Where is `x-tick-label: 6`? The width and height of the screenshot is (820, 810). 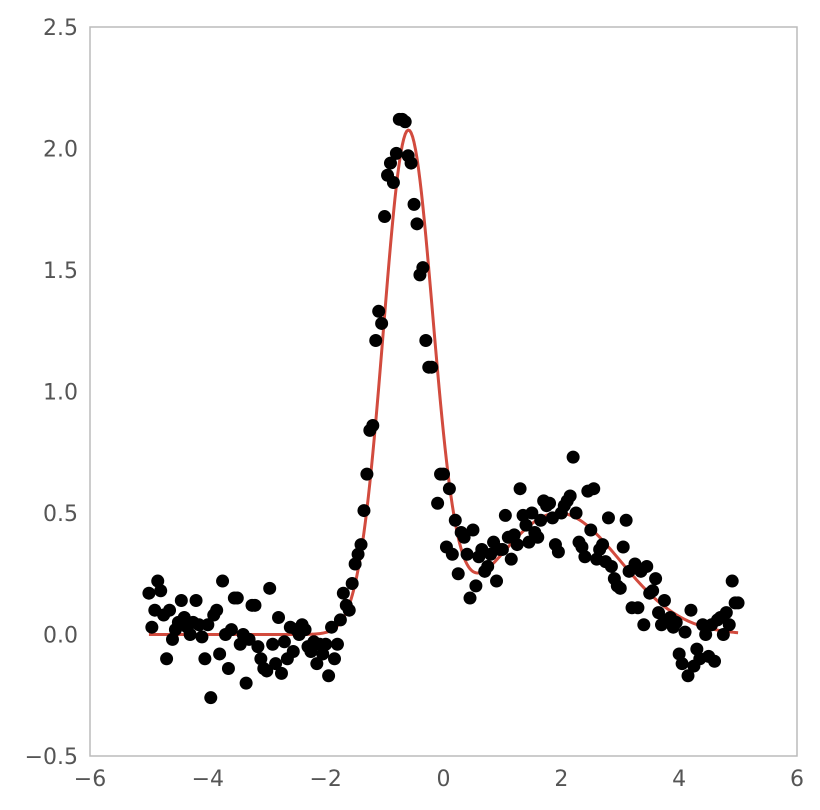 x-tick-label: 6 is located at coordinates (797, 779).